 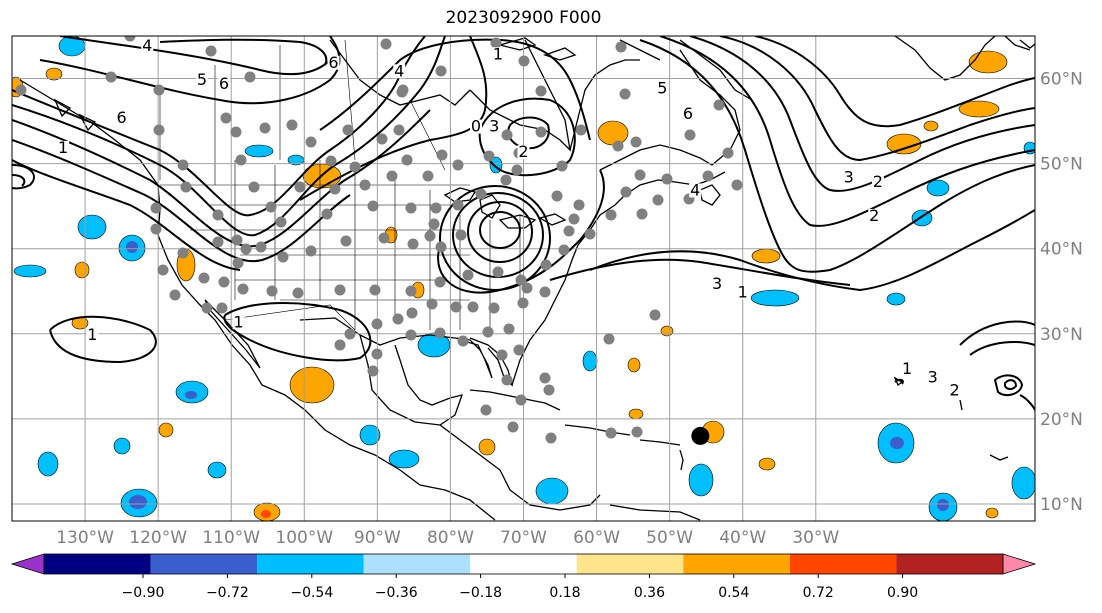 I want to click on longitude-tick-label: 110°W, so click(x=231, y=538).